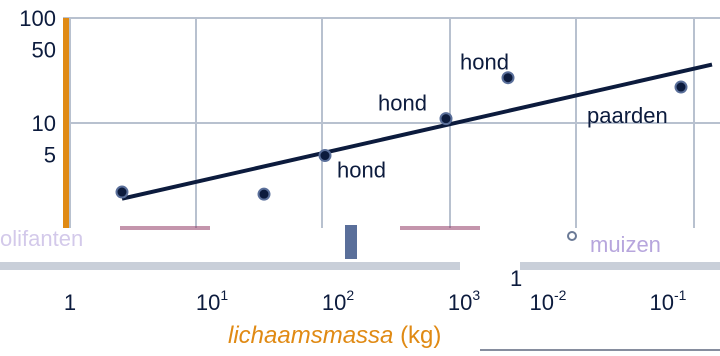 The height and width of the screenshot is (356, 720). What do you see at coordinates (625, 244) in the screenshot?
I see `muizen-label: muizen` at bounding box center [625, 244].